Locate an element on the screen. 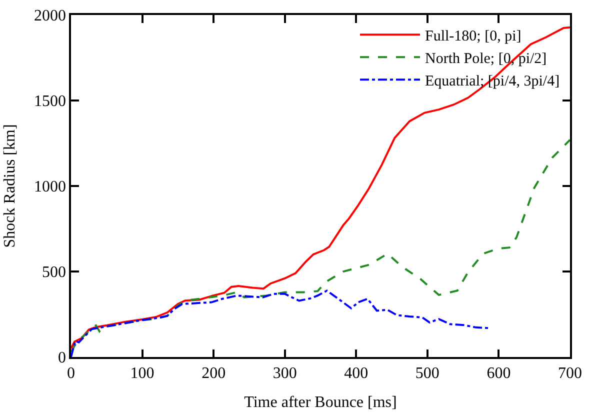 This screenshot has height=419, width=590. legend-label: Full-180; [0, pi] is located at coordinates (473, 36).